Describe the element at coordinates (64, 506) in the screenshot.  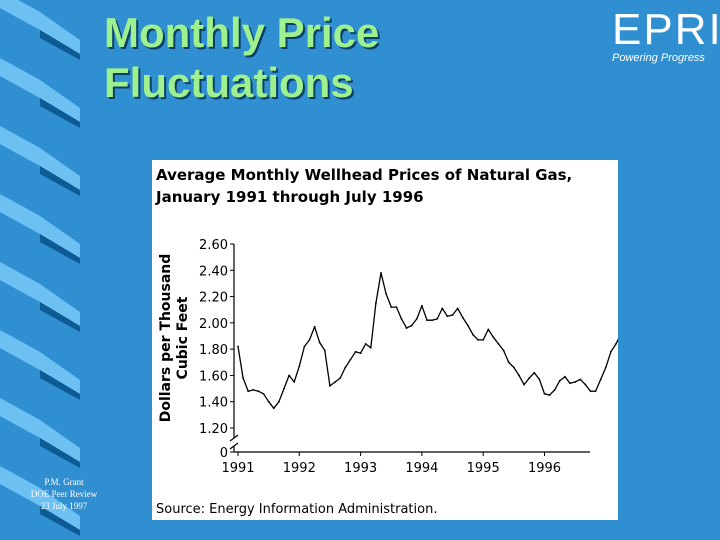
I see `footer-line3: 23 July 1997` at that location.